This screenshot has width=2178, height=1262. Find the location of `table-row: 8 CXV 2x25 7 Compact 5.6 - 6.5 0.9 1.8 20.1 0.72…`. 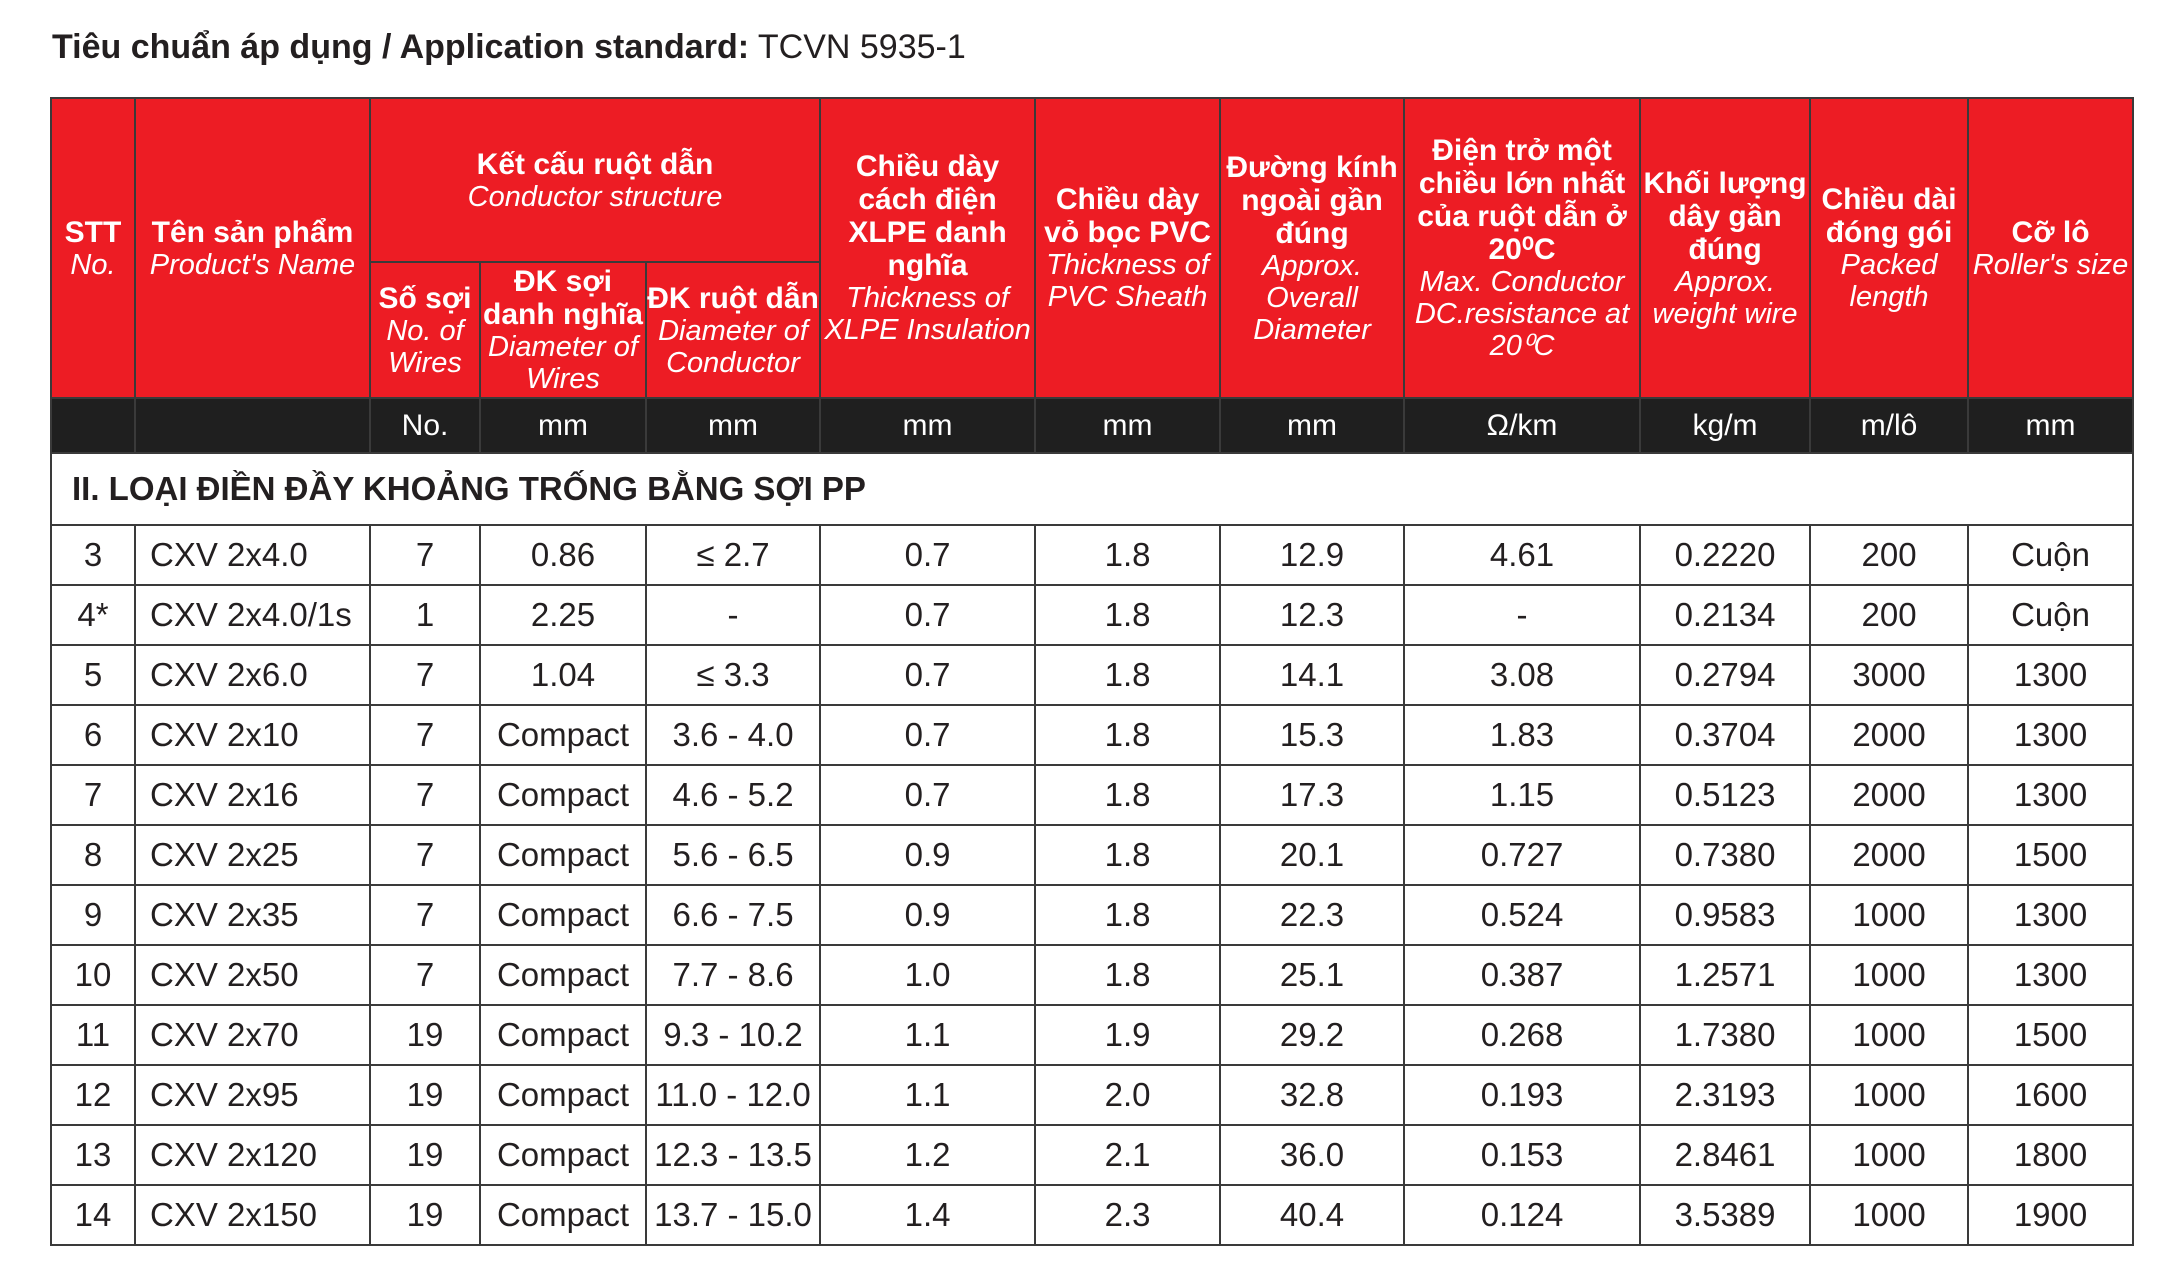

table-row: 8 CXV 2x25 7 Compact 5.6 - 6.5 0.9 1.8 20.1 0.72… is located at coordinates (1092, 855).